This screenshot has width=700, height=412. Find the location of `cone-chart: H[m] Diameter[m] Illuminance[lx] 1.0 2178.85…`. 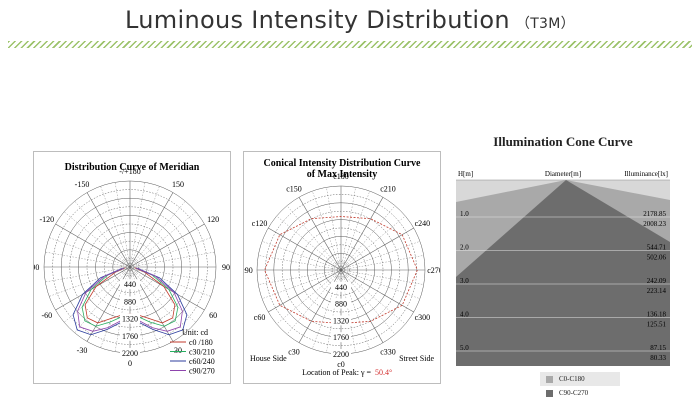

cone-chart: H[m] Diameter[m] Illuminance[lx] 1.0 2178.85… is located at coordinates (563, 268).